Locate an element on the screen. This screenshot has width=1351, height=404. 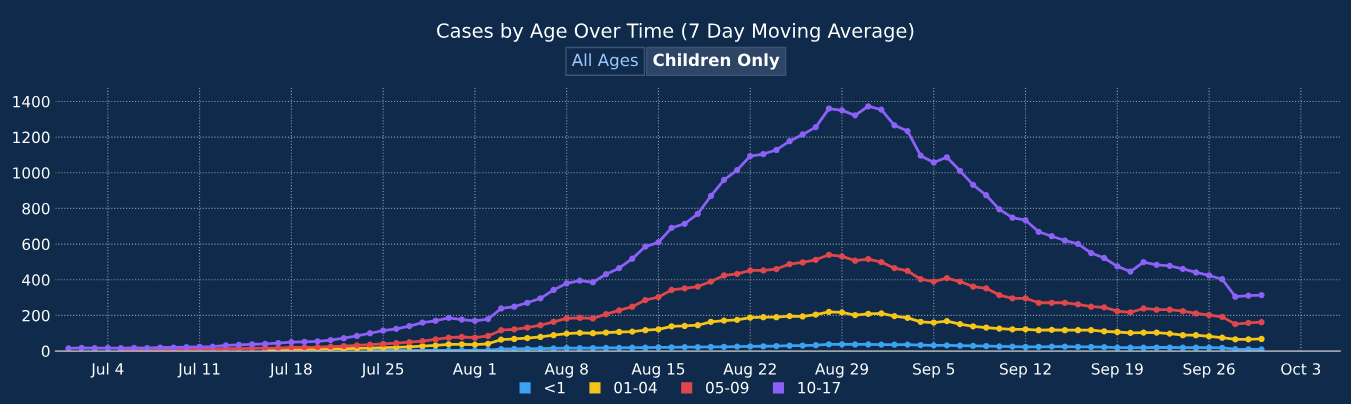
y-tick-label: 200 is located at coordinates (36, 315).